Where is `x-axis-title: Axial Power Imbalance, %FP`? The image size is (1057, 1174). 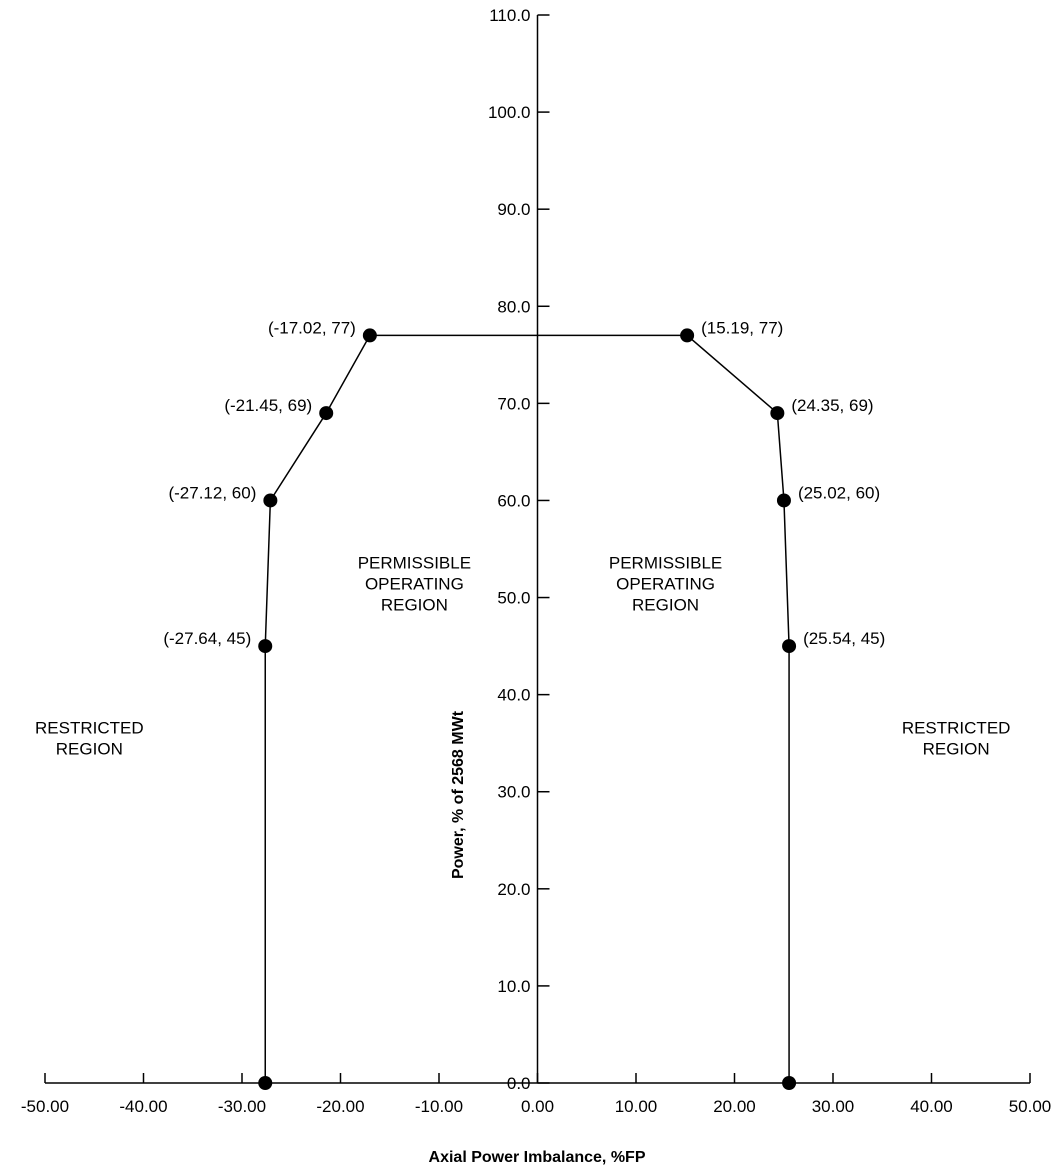
x-axis-title: Axial Power Imbalance, %FP is located at coordinates (537, 1157).